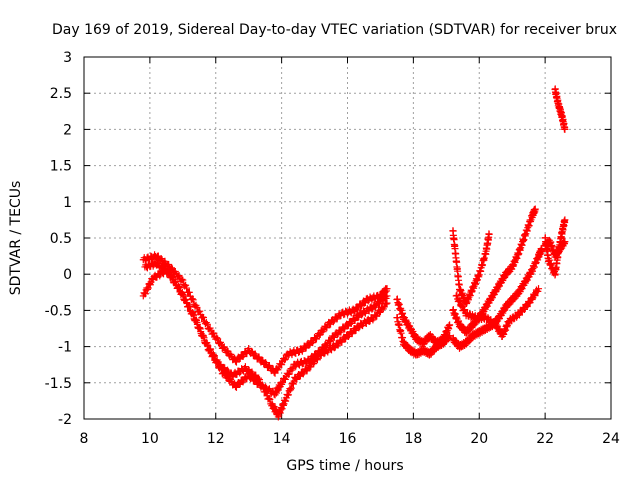  What do you see at coordinates (282, 439) in the screenshot?
I see `x-tick-label: 14` at bounding box center [282, 439].